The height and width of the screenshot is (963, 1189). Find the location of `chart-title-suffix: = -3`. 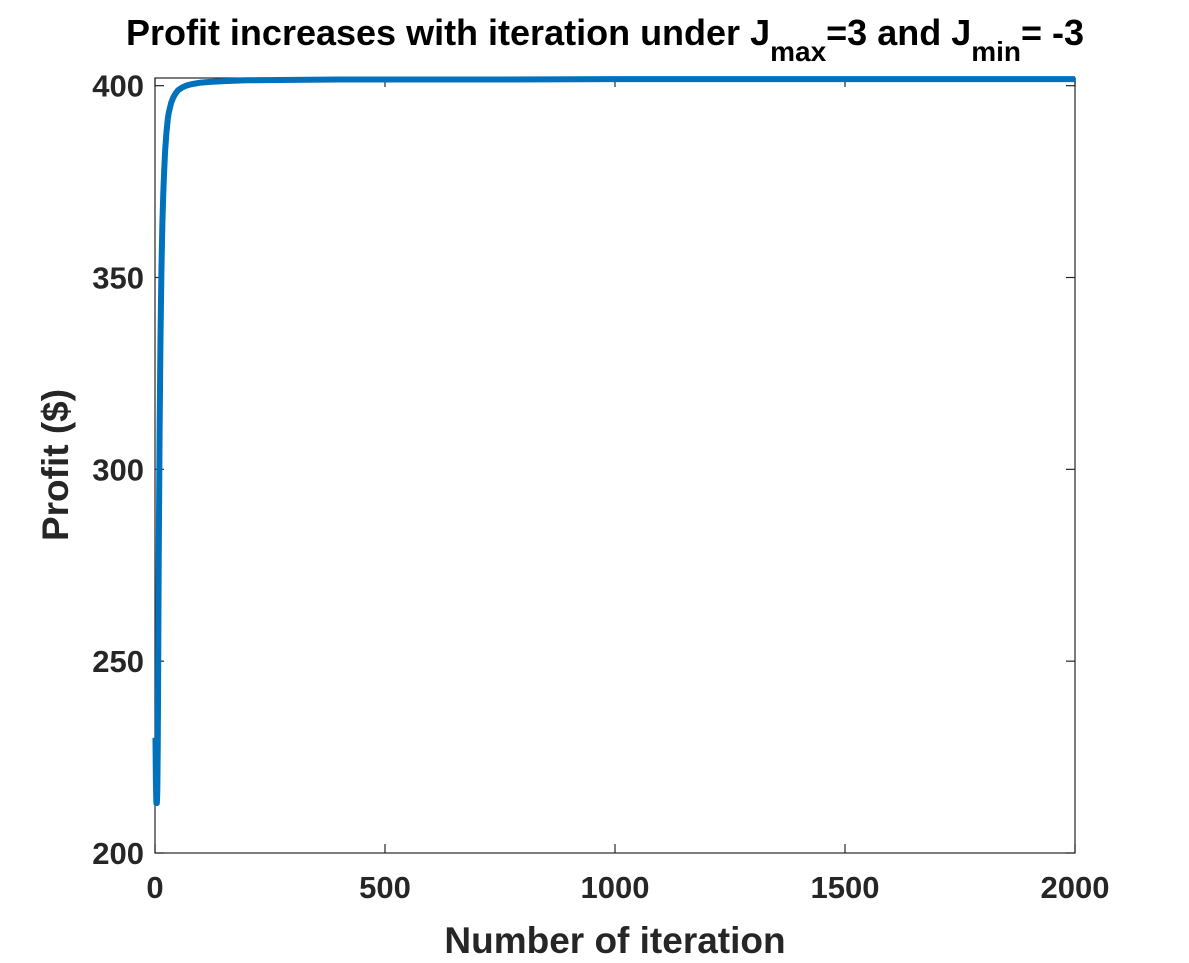

chart-title-suffix: = -3 is located at coordinates (1052, 32).